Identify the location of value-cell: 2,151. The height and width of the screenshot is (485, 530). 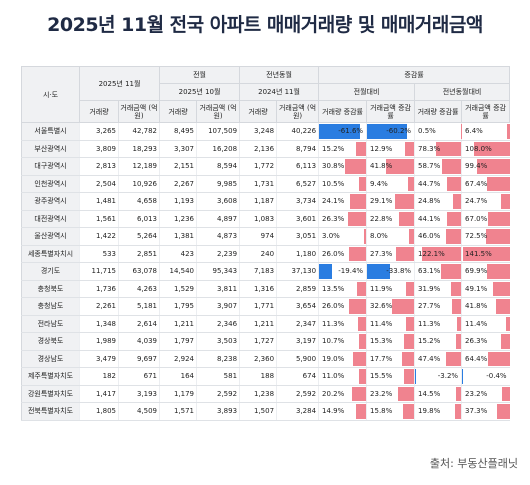
(178, 166).